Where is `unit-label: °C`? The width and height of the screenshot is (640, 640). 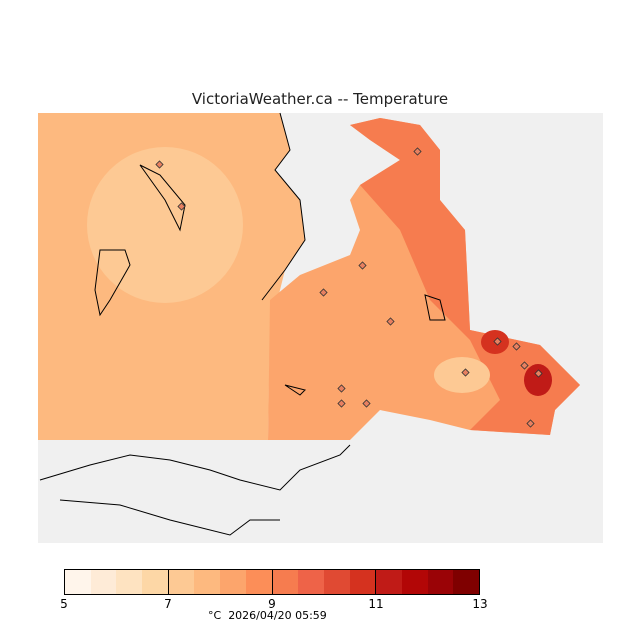
unit-label: °C is located at coordinates (215, 615).